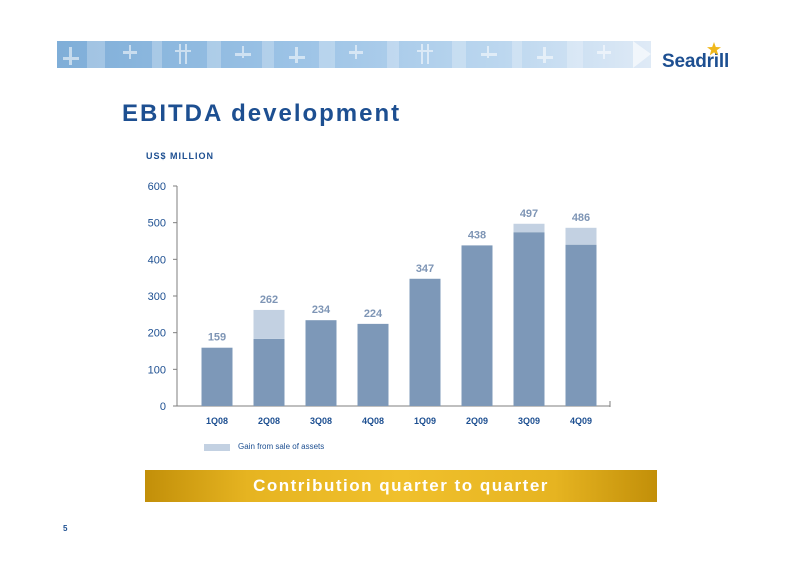 Image resolution: width=800 pixels, height=565 pixels. What do you see at coordinates (696, 61) in the screenshot?
I see `logo-text: Seadrill` at bounding box center [696, 61].